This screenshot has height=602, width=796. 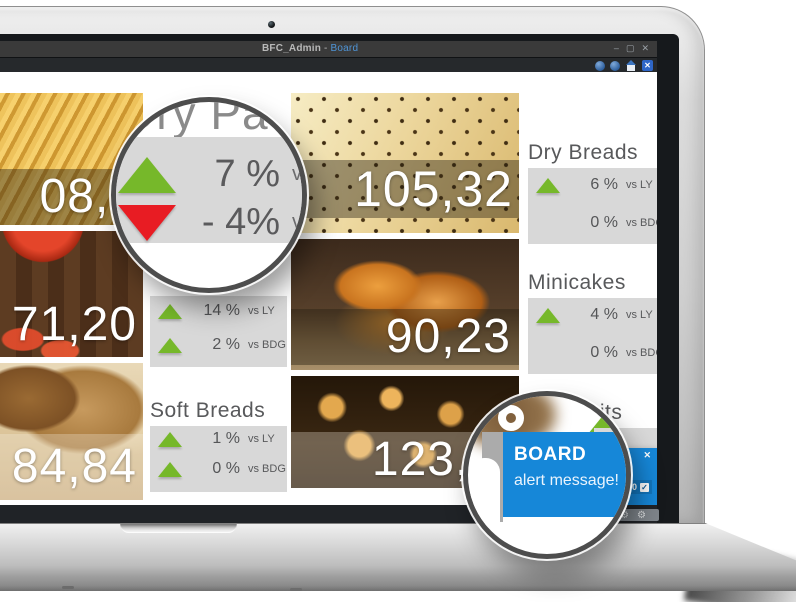 I want to click on magnified-kpi-value: 7 %, so click(x=247, y=174).